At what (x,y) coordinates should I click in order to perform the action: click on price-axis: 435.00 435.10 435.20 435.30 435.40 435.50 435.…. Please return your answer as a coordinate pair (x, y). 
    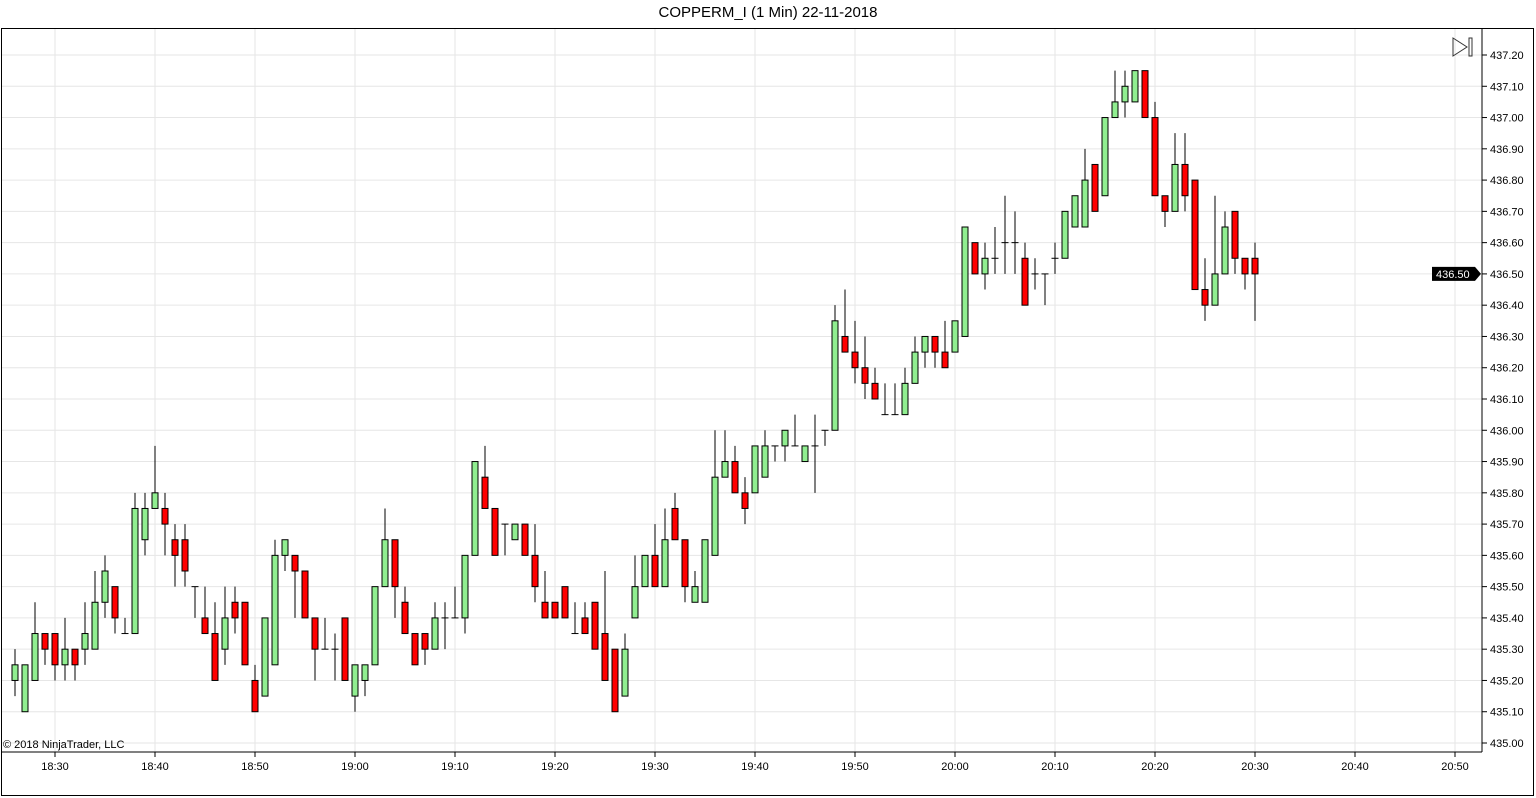
    Looking at the image, I should click on (1503, 400).